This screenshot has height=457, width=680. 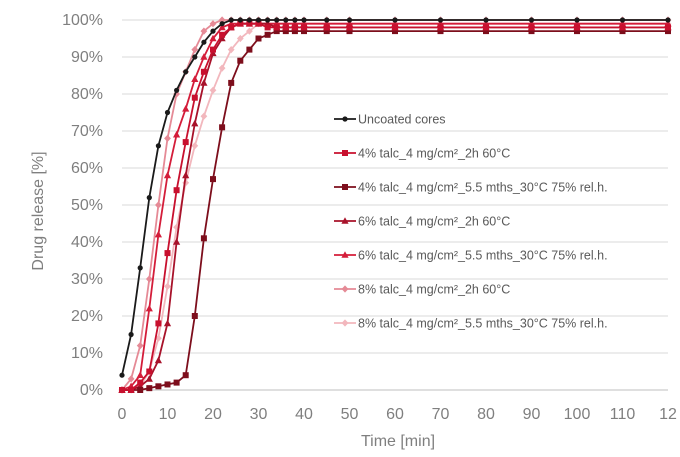 I want to click on x-tick-label: 12, so click(x=668, y=414).